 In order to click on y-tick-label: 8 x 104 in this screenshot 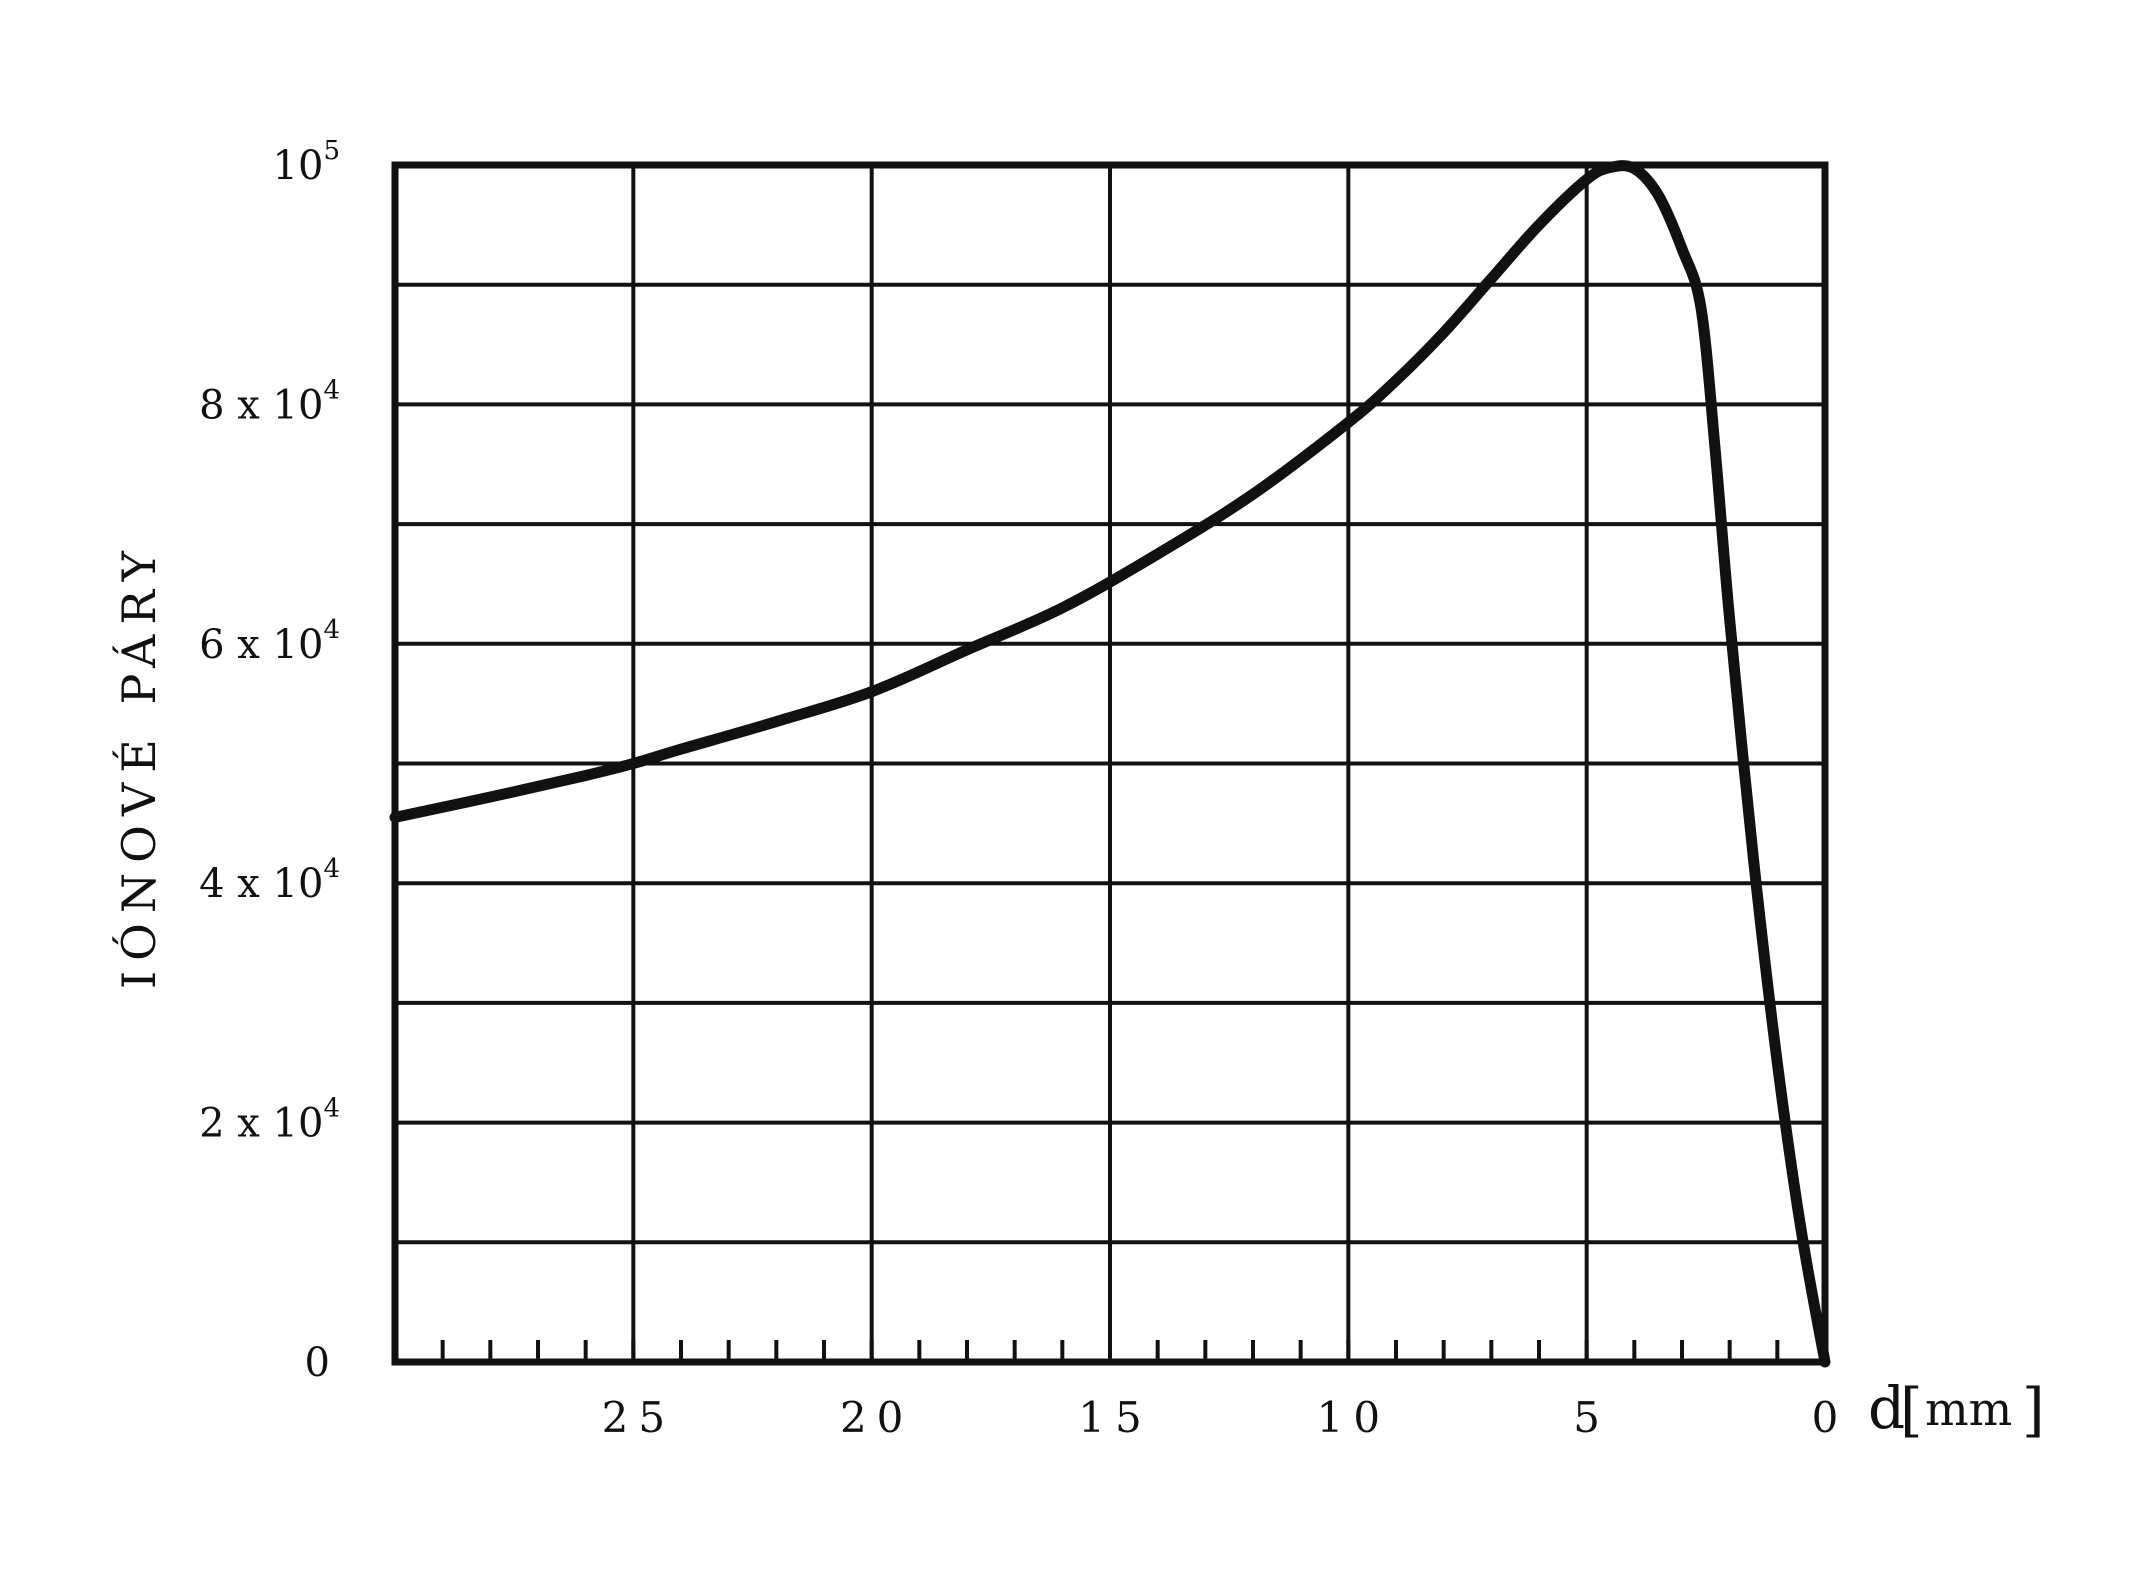, I will do `click(269, 401)`.